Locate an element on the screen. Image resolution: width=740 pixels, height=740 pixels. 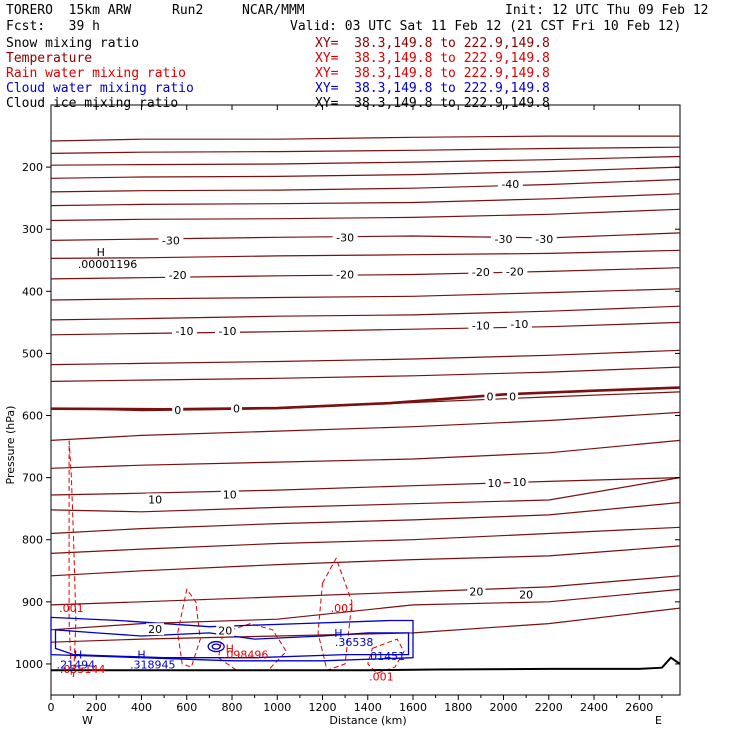
y-tick-label-8: 1000 is located at coordinates (29, 664).